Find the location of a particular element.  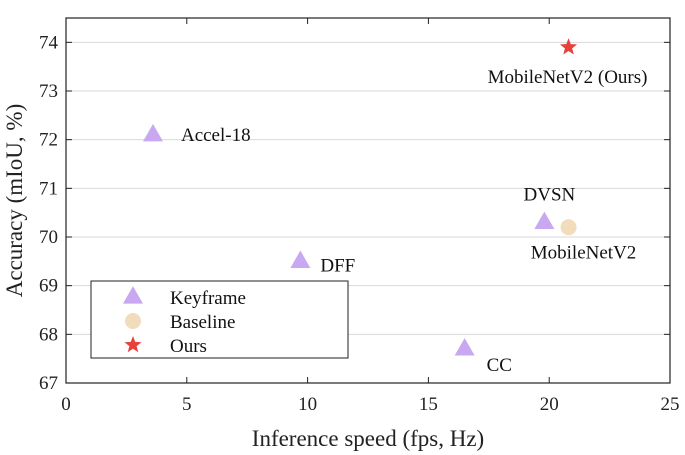

y-tick-label: 72 is located at coordinates (48, 140).